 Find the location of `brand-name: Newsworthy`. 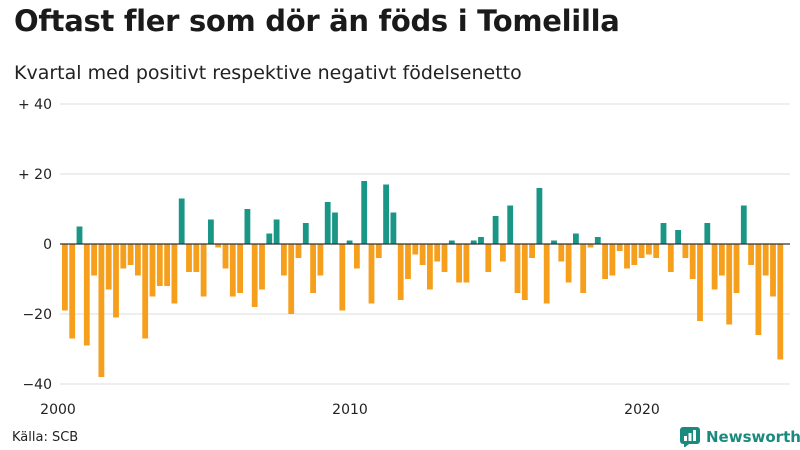

brand-name: Newsworthy is located at coordinates (753, 437).